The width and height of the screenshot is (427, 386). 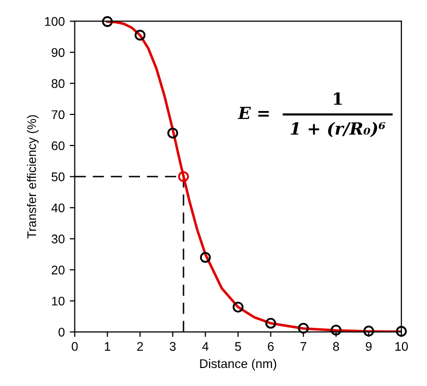 What do you see at coordinates (58, 270) in the screenshot?
I see `y-tick-label: 20` at bounding box center [58, 270].